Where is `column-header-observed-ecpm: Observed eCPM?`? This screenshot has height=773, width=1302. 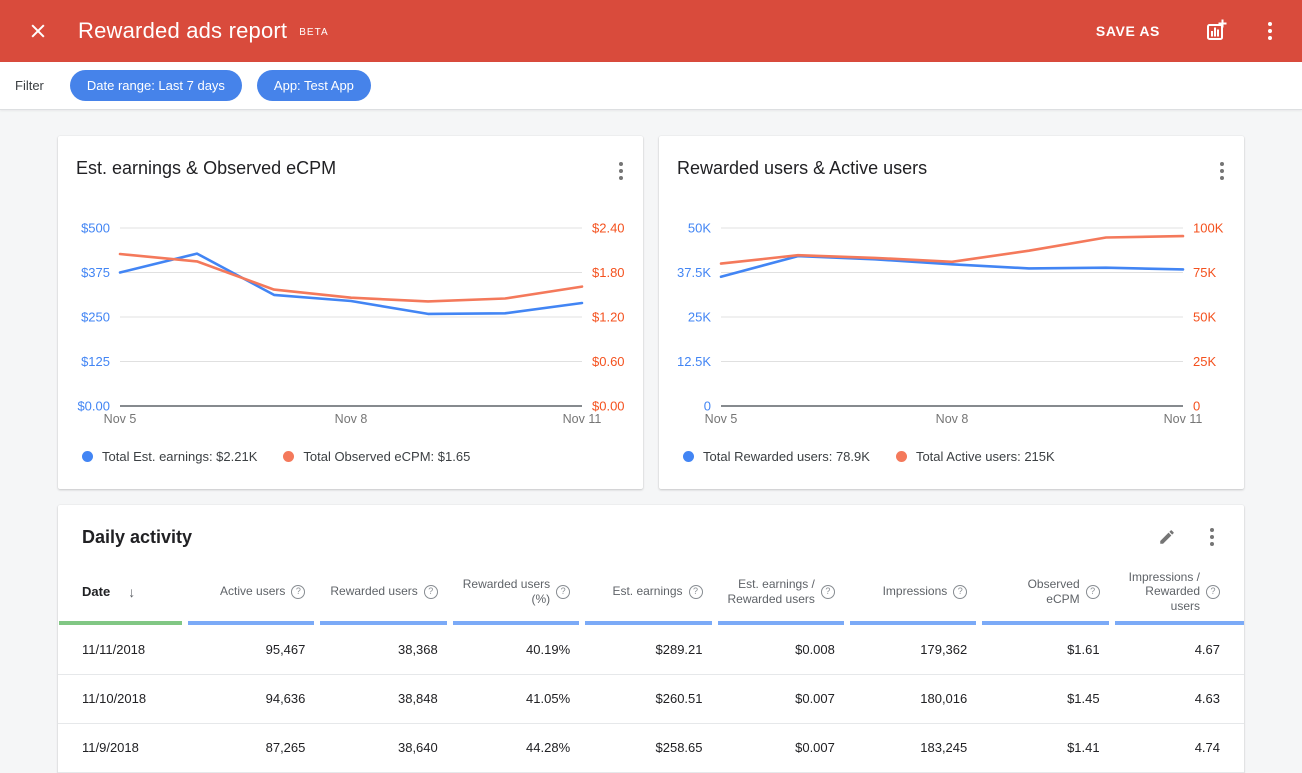
column-header-observed-ecpm: Observed eCPM? is located at coordinates (1045, 595).